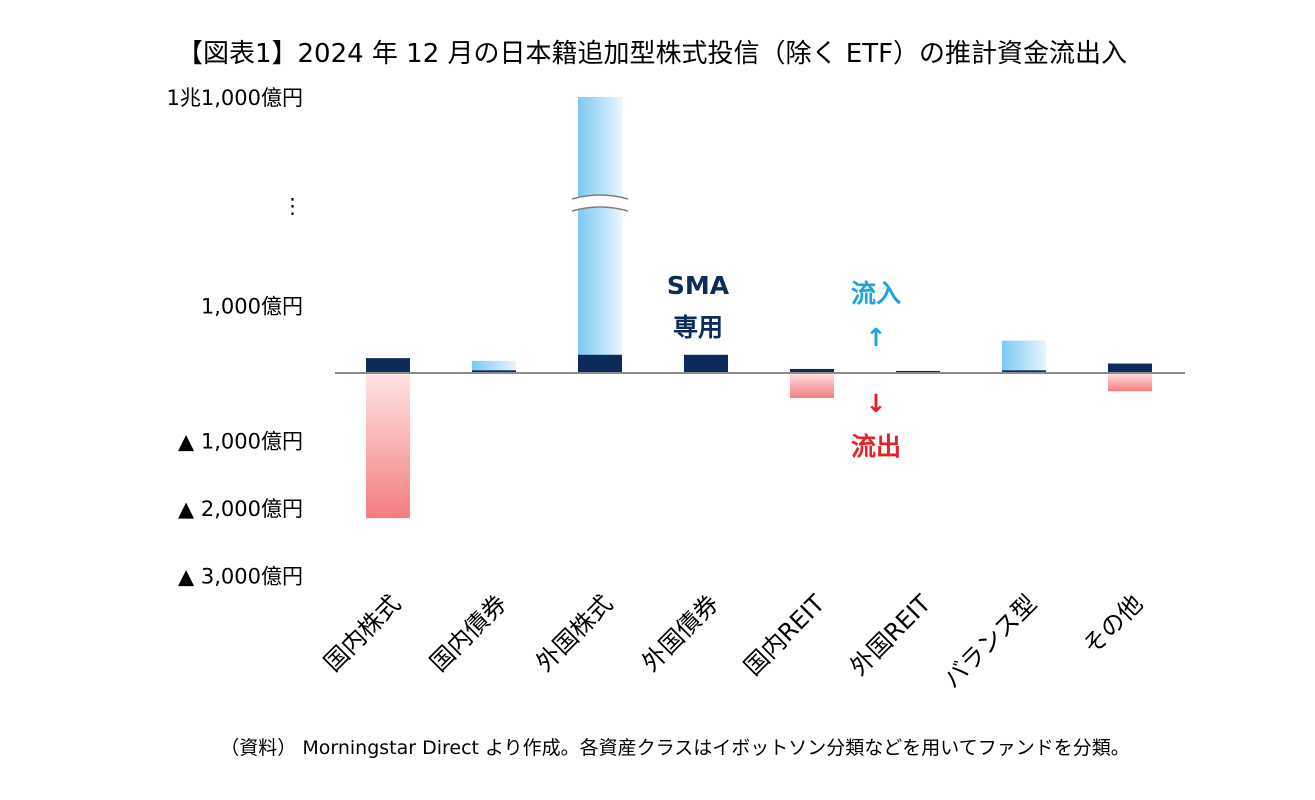  I want to click on axis-break-gap, so click(600, 203).